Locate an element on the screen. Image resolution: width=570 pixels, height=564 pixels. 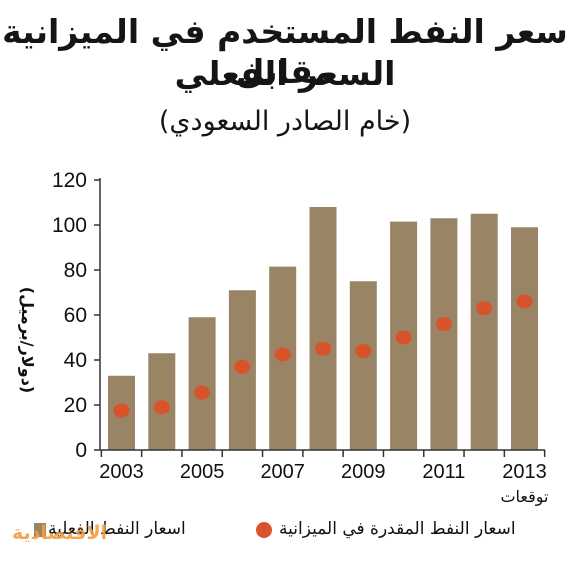
legend-marker-estimated is located at coordinates (264, 530).